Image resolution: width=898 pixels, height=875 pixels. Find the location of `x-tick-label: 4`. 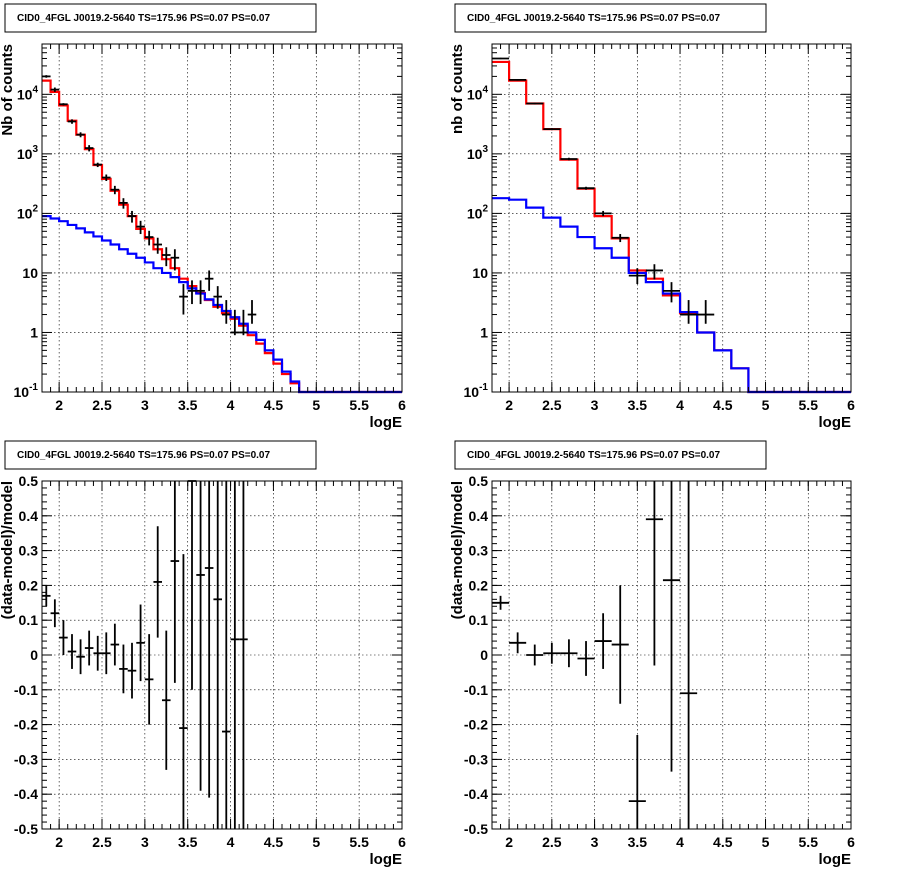

x-tick-label: 4 is located at coordinates (680, 405).